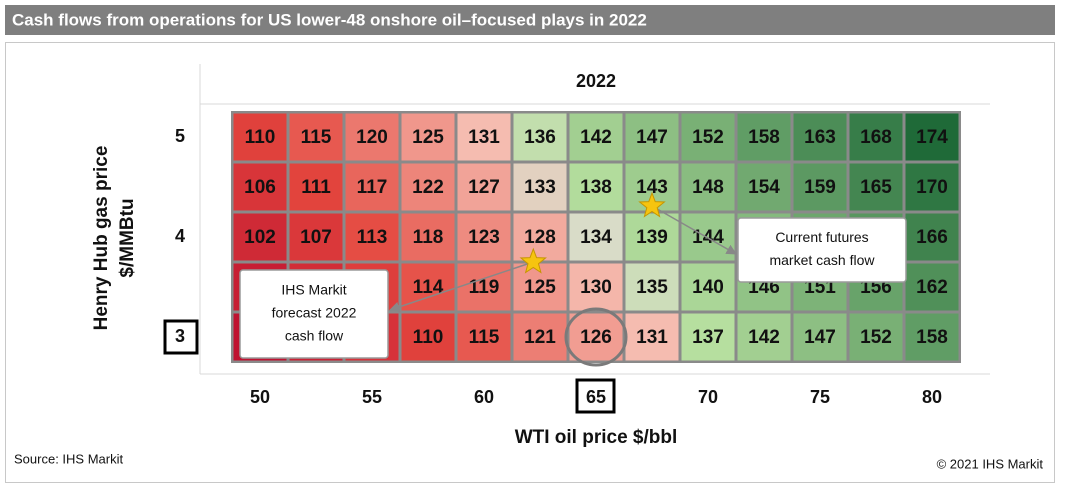 The width and height of the screenshot is (1065, 498). I want to click on y-axis-label: Henry Hub gas price $/MMBtu, so click(114, 238).